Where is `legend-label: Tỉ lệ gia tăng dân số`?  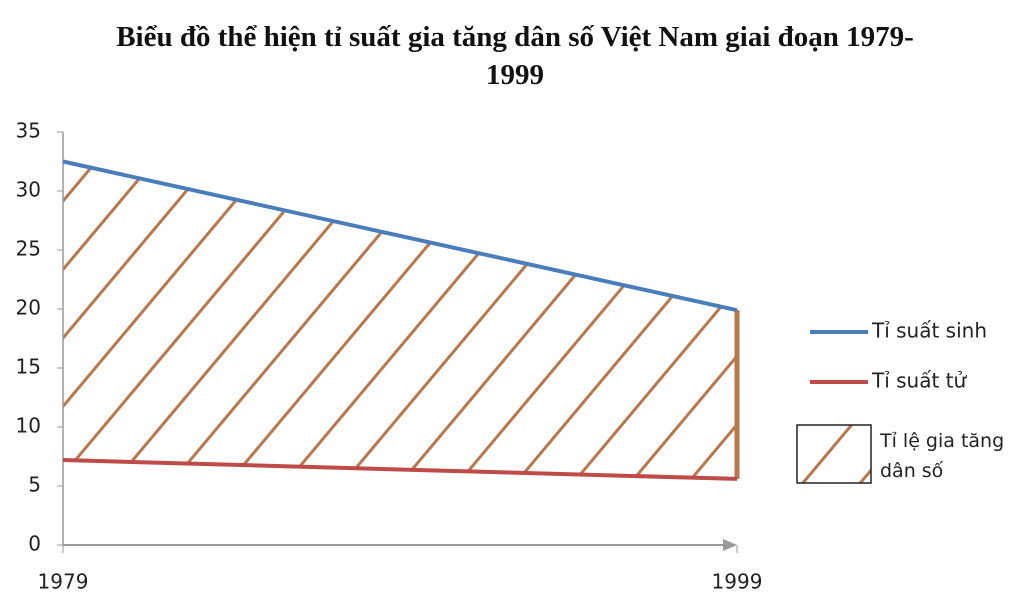 legend-label: Tỉ lệ gia tăng dân số is located at coordinates (942, 456).